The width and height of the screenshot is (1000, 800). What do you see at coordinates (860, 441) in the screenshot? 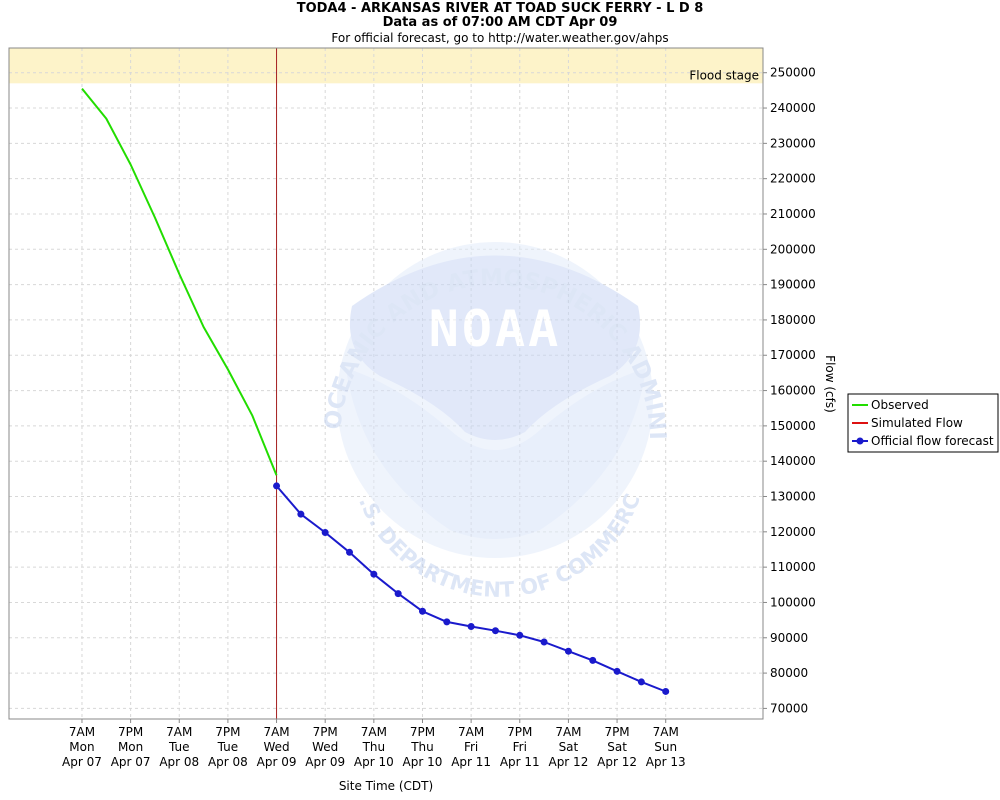
I see `legend-marker-forecast` at bounding box center [860, 441].